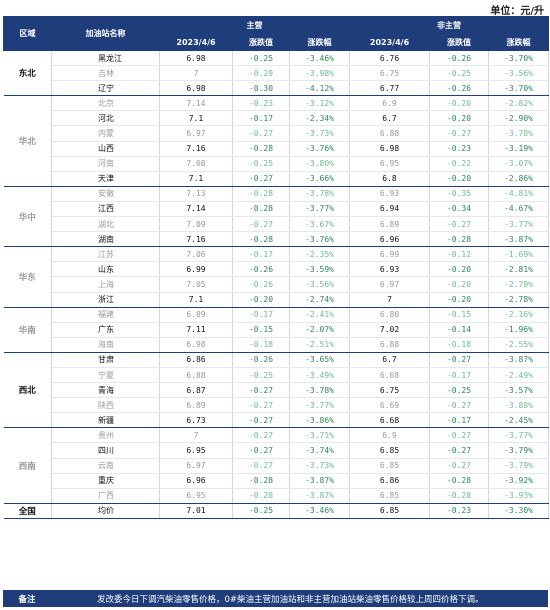 This screenshot has width=550, height=610. What do you see at coordinates (459, 420) in the screenshot?
I see `non-main-change: -0.17` at bounding box center [459, 420].